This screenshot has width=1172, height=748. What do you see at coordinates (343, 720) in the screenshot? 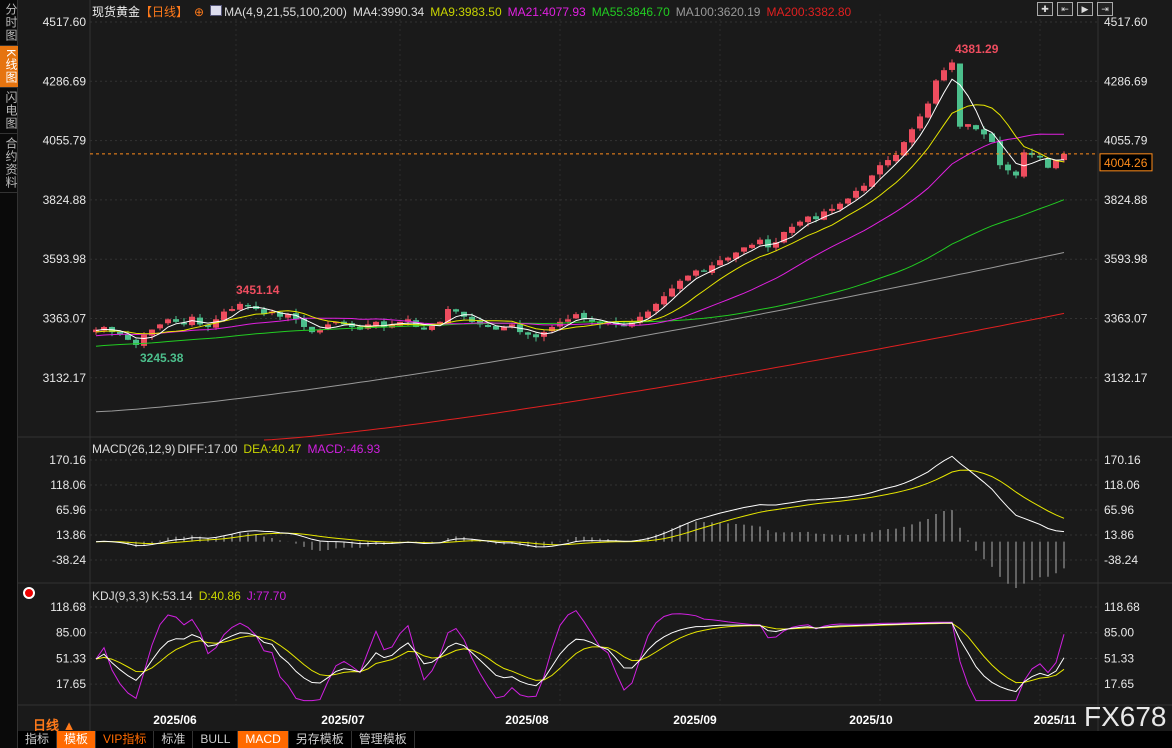
I see `date-tick: 2025/07` at bounding box center [343, 720].